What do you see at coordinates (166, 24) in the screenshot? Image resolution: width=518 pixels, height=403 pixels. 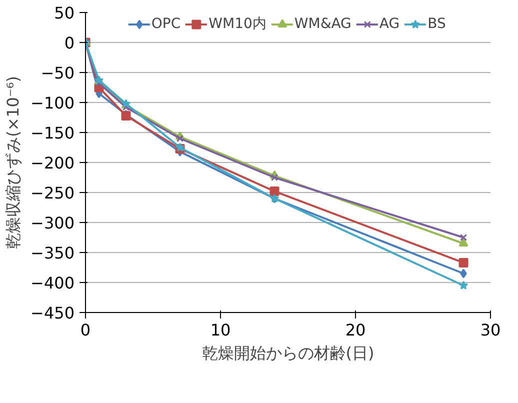 I see `legend-label: OPC` at bounding box center [166, 24].